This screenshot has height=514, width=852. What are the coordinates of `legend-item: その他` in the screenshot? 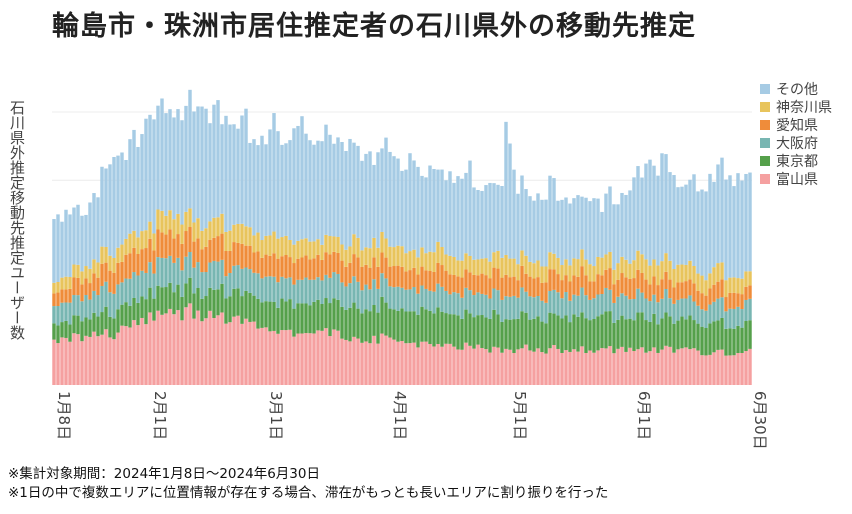 It's located at (796, 89).